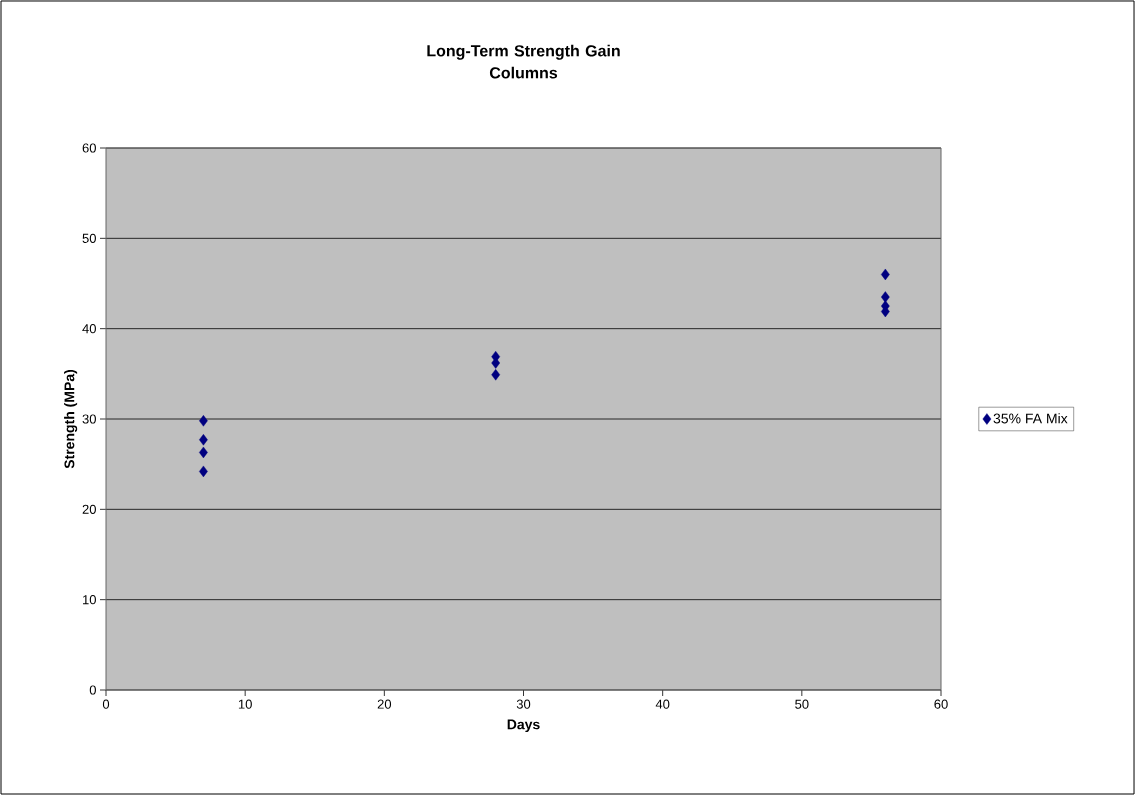  I want to click on y-tick-label: 40, so click(89, 329).